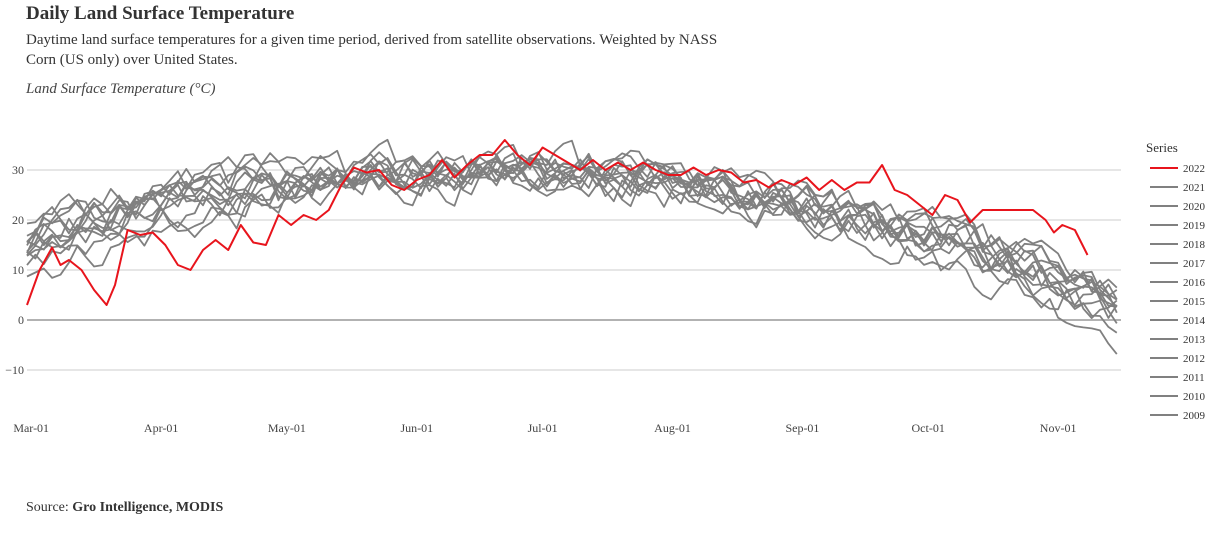  I want to click on legend-title: Series, so click(1162, 147).